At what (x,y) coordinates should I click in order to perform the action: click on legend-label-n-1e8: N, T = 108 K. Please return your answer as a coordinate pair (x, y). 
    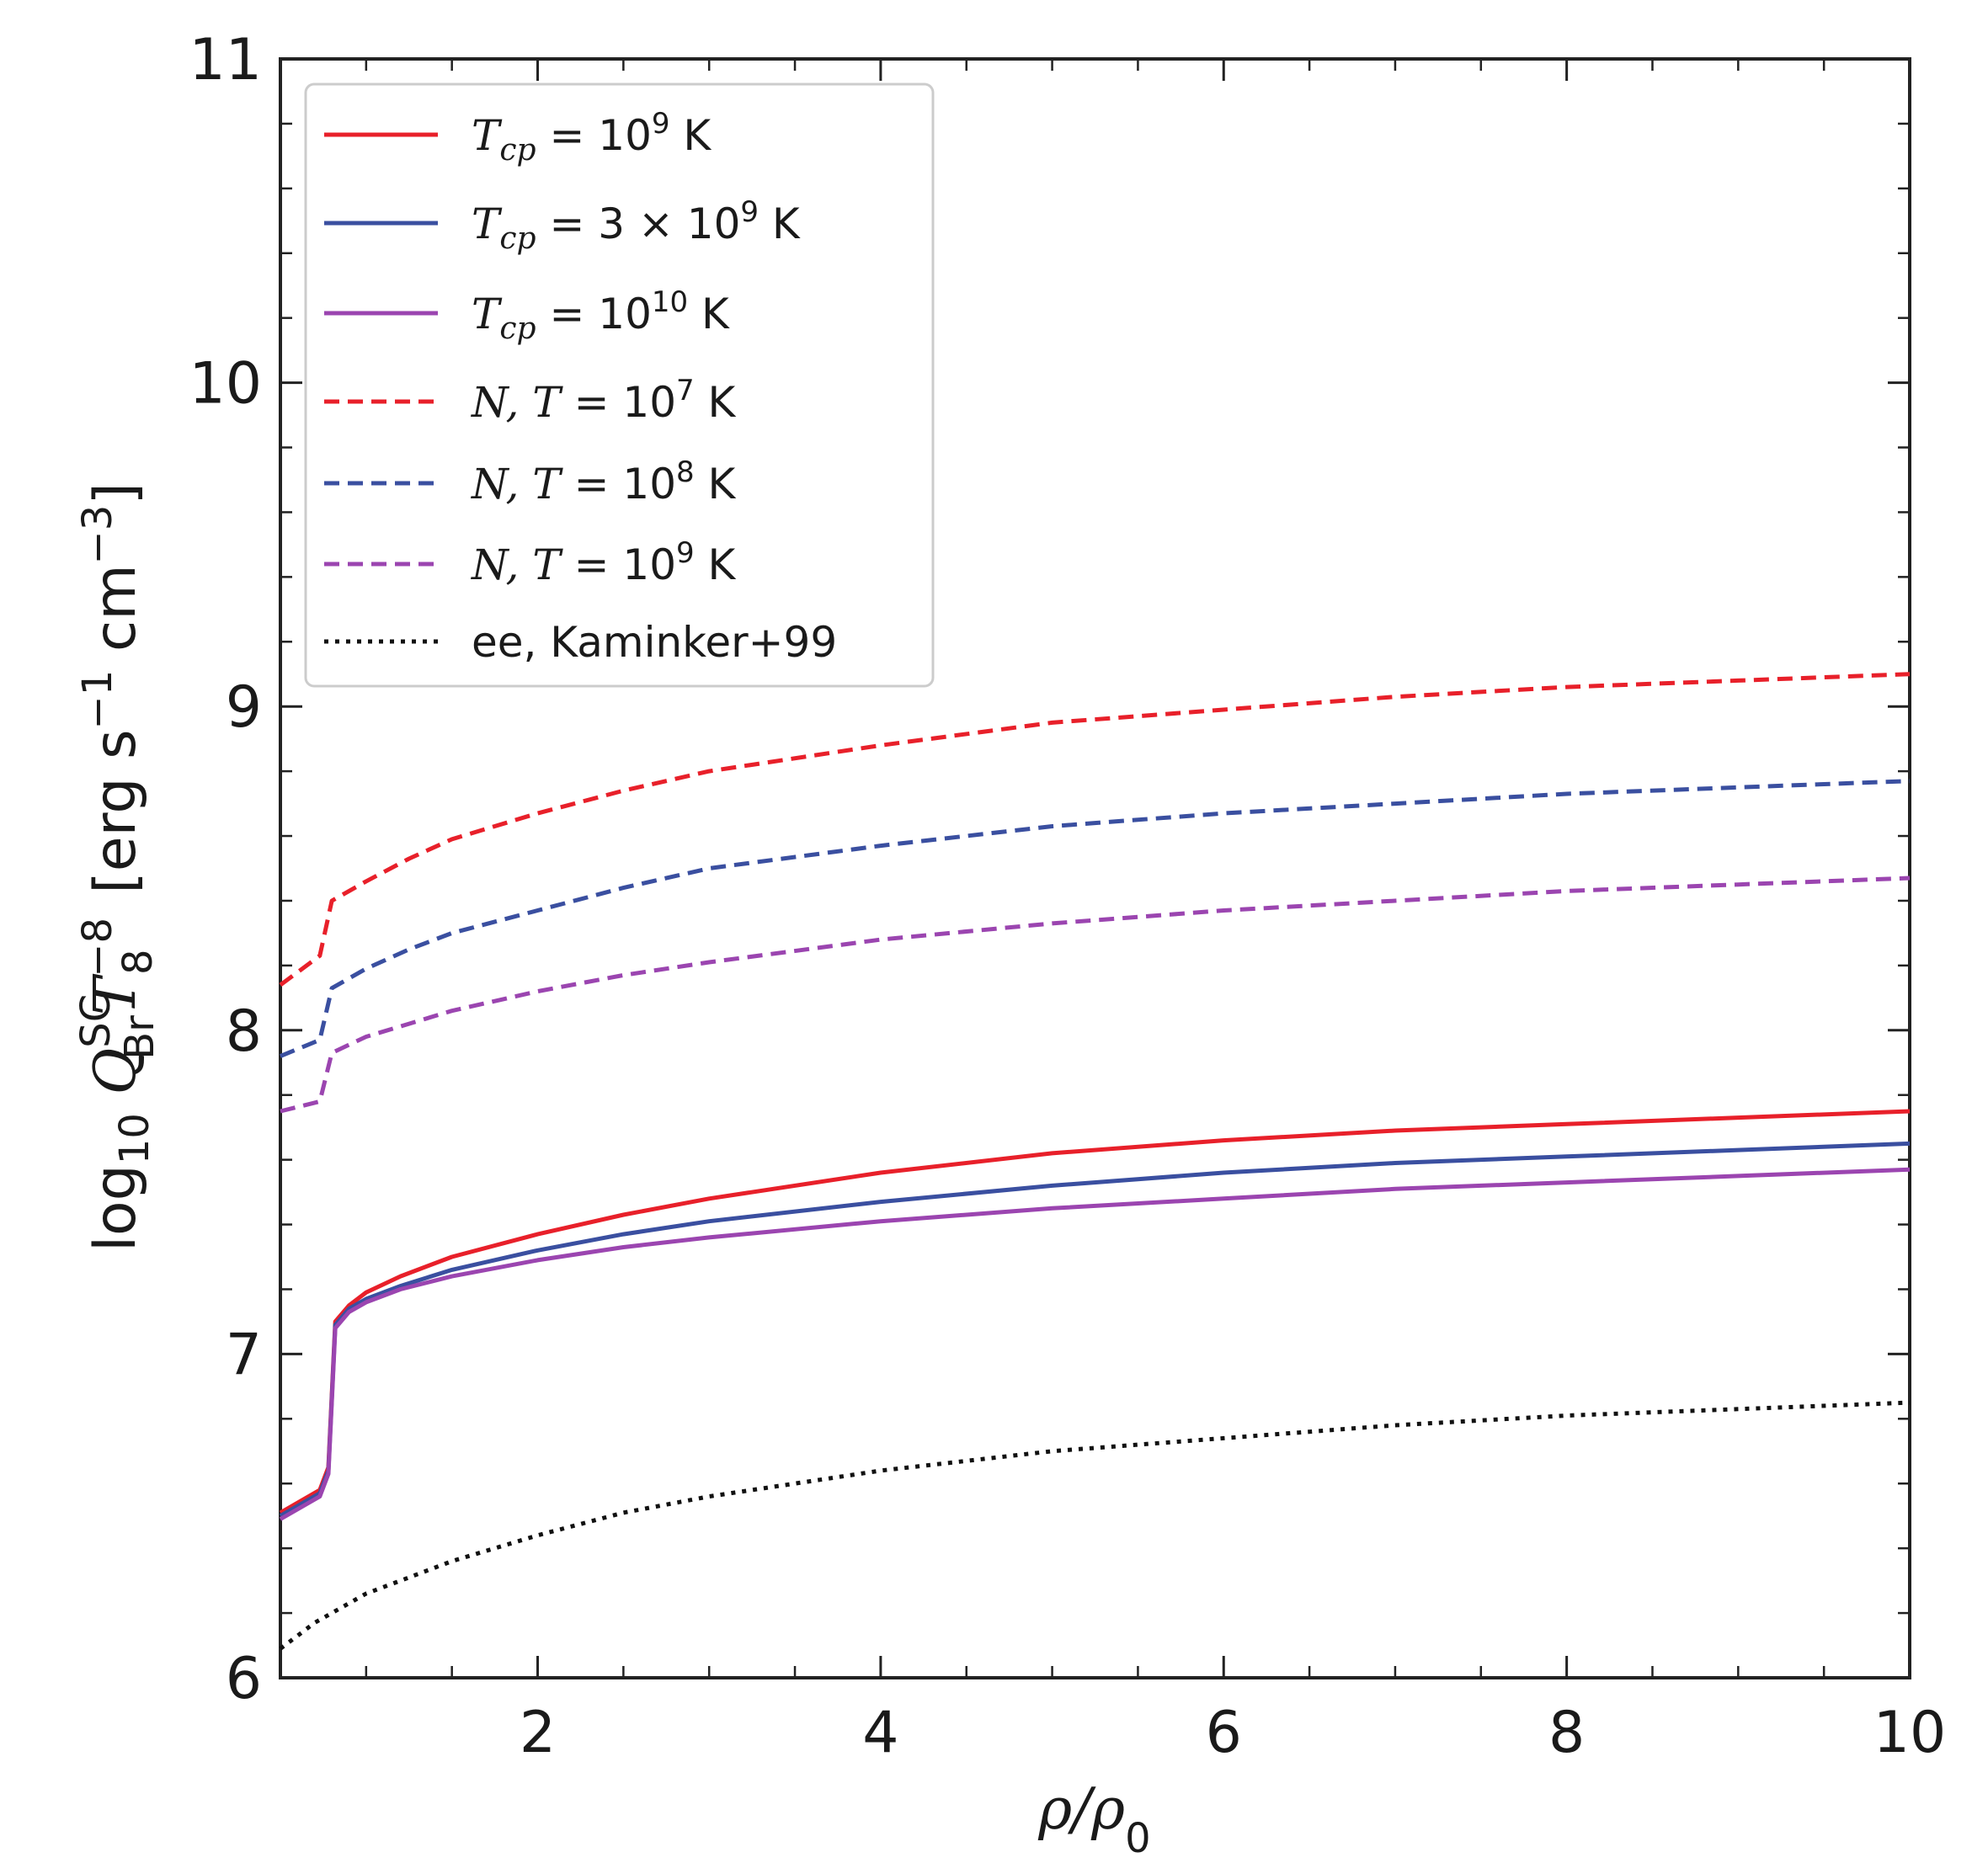
    Looking at the image, I should click on (604, 481).